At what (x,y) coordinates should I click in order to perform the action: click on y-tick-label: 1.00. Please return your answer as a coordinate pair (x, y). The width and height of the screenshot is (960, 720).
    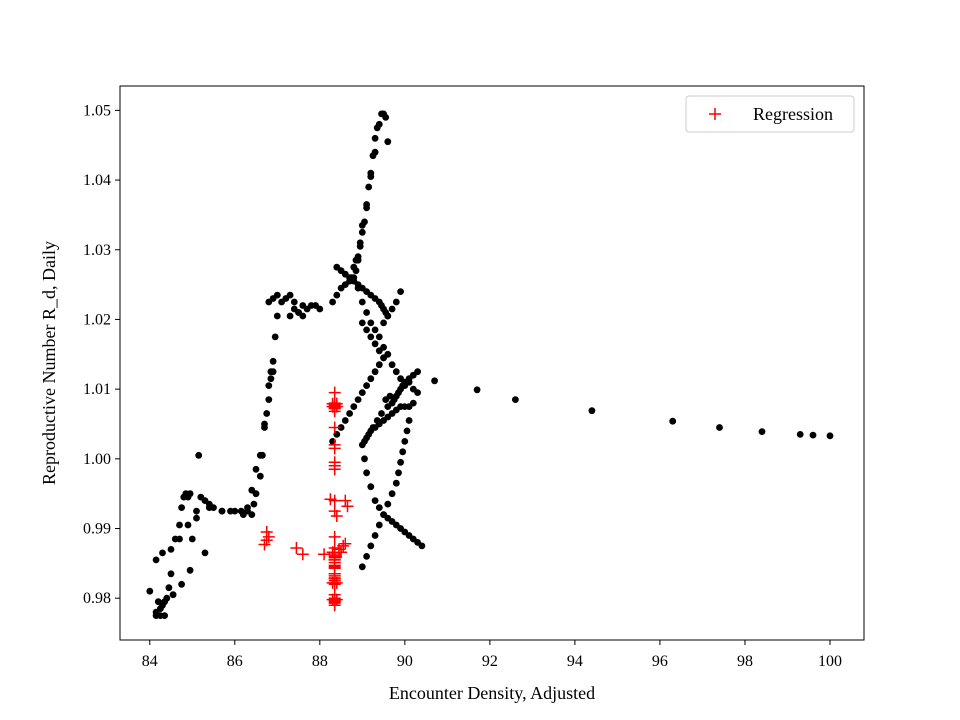
    Looking at the image, I should click on (97, 459).